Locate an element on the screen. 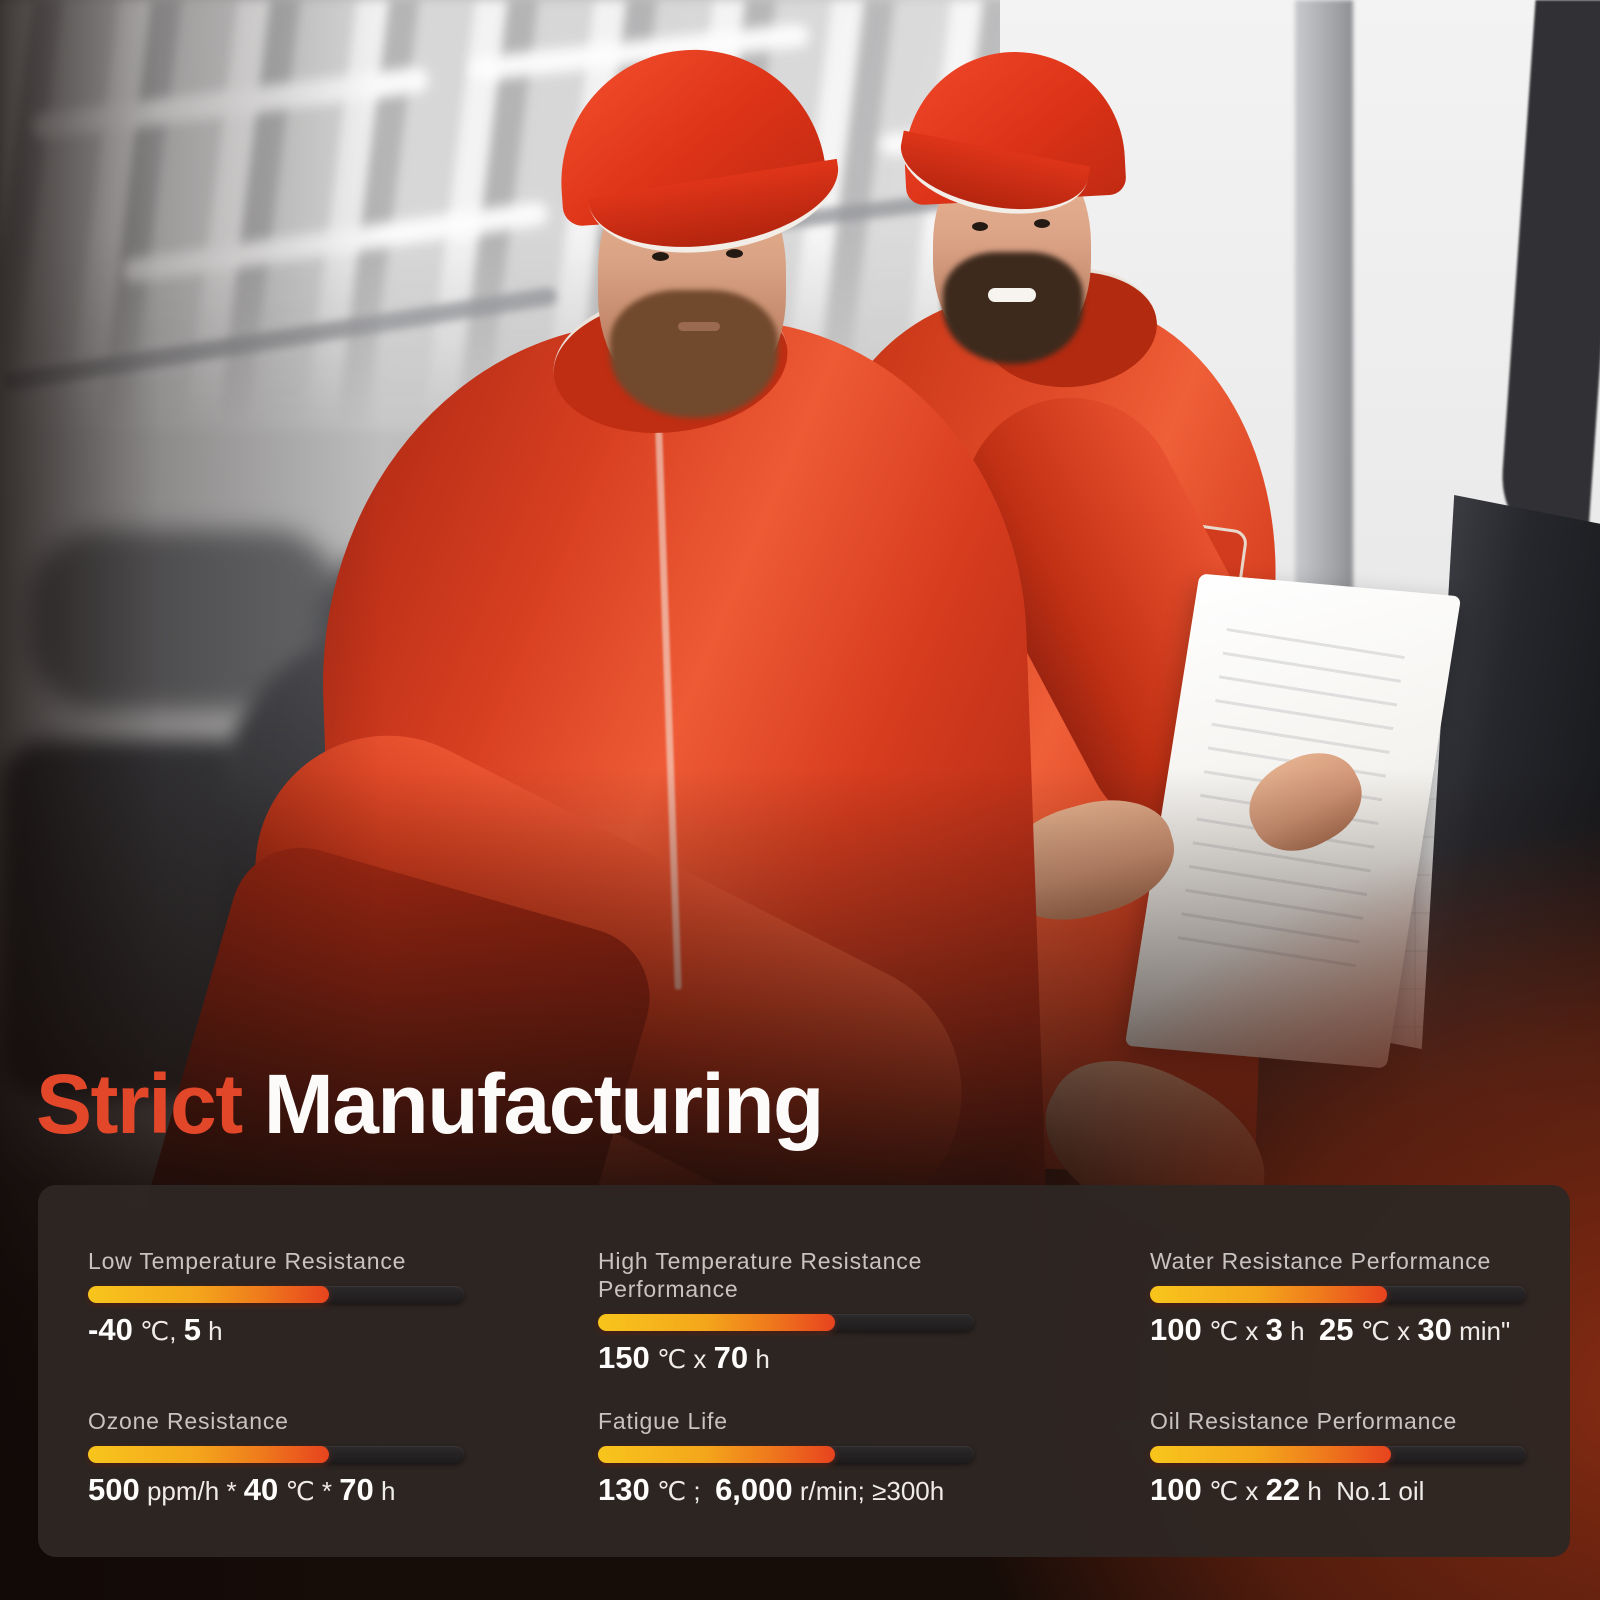 The image size is (1600, 1600). spec-value: 500 ppm/h * 40 ℃ * 70 h is located at coordinates (298, 1493).